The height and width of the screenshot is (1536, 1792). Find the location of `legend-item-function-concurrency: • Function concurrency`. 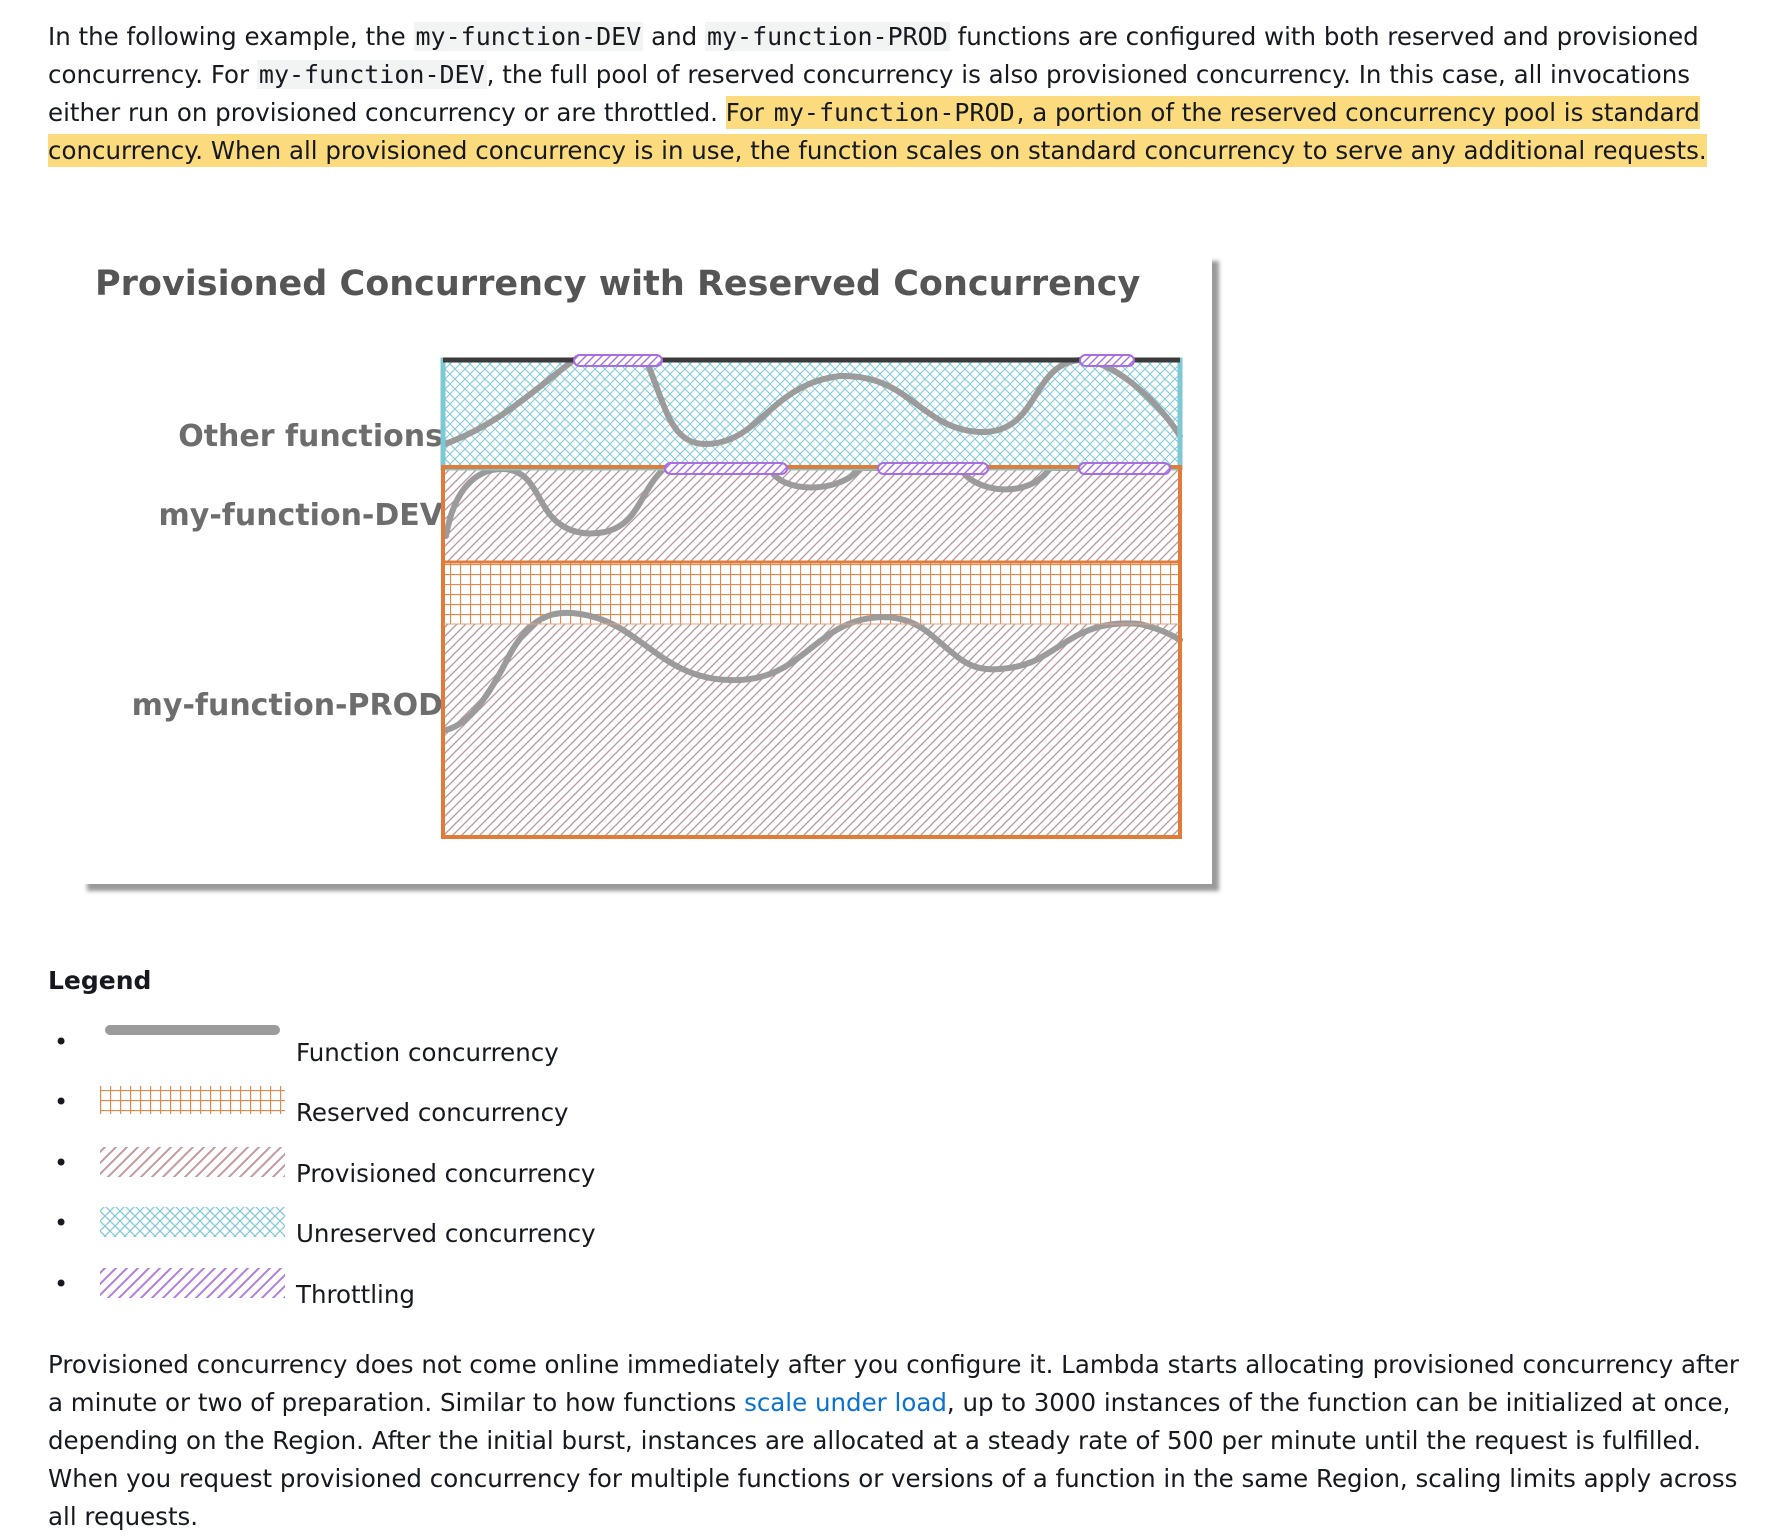

legend-item-function-concurrency: • Function concurrency is located at coordinates (348, 1043).